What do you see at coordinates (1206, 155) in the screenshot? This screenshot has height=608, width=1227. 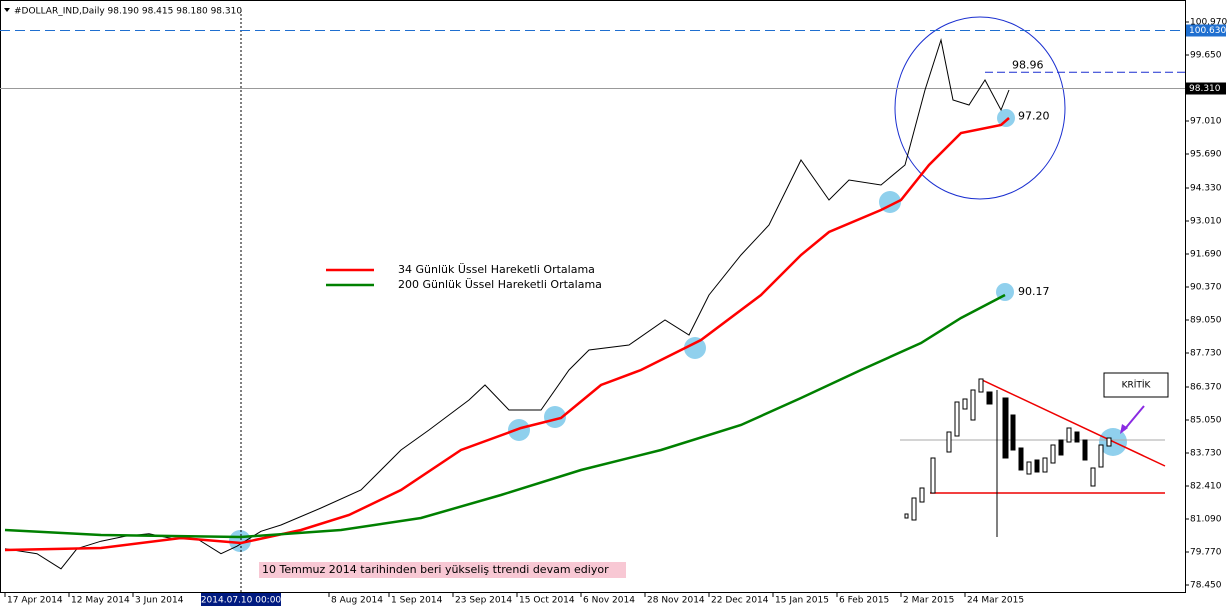 I see `y-tick-label: 95.690` at bounding box center [1206, 155].